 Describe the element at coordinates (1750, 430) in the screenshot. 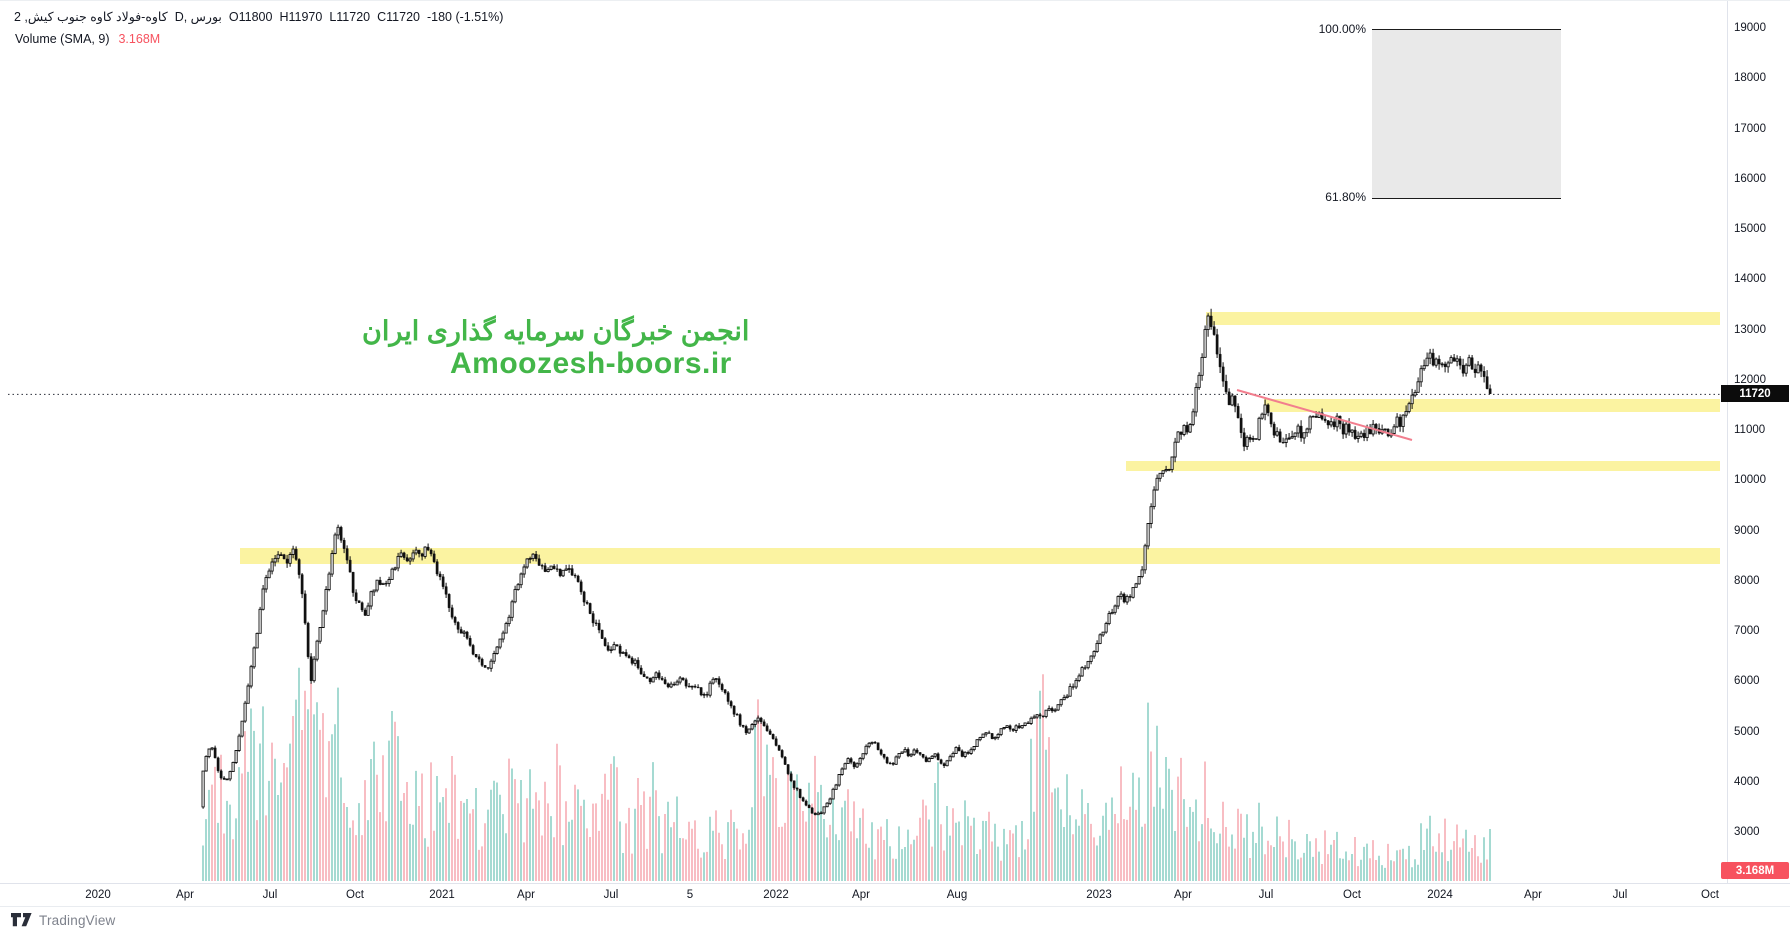

I see `price-tick-label: 11000` at that location.